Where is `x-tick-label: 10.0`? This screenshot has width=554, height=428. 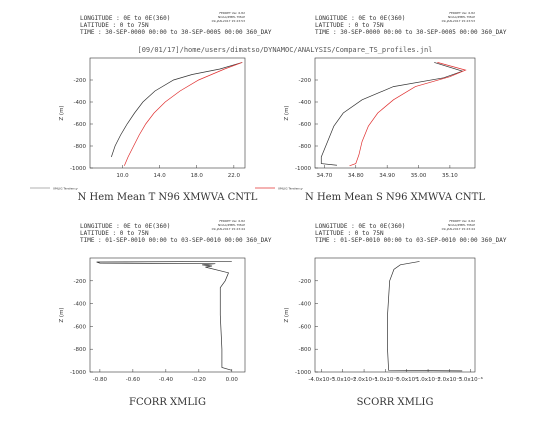 x-tick-label: 10.0 is located at coordinates (122, 176).